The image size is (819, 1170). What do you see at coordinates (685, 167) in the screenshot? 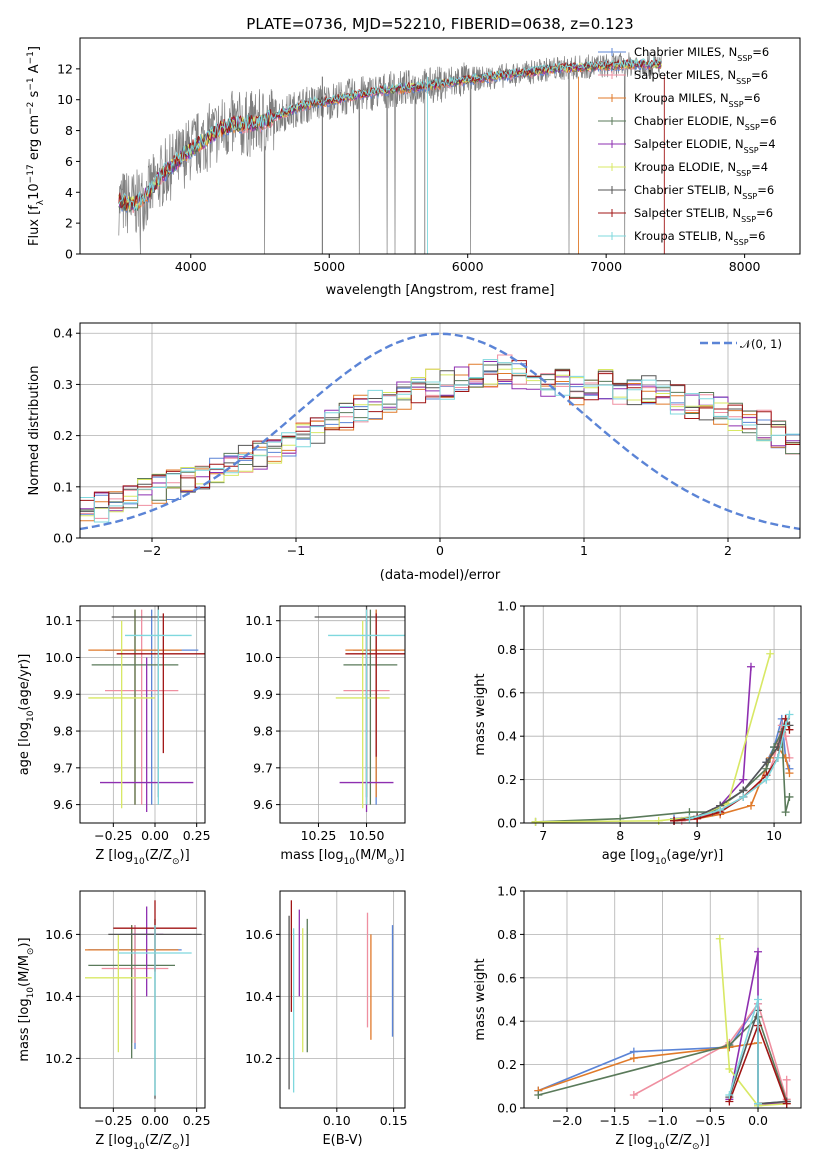
I see `legend-name: Kroupa ELODIE, N` at bounding box center [685, 167].